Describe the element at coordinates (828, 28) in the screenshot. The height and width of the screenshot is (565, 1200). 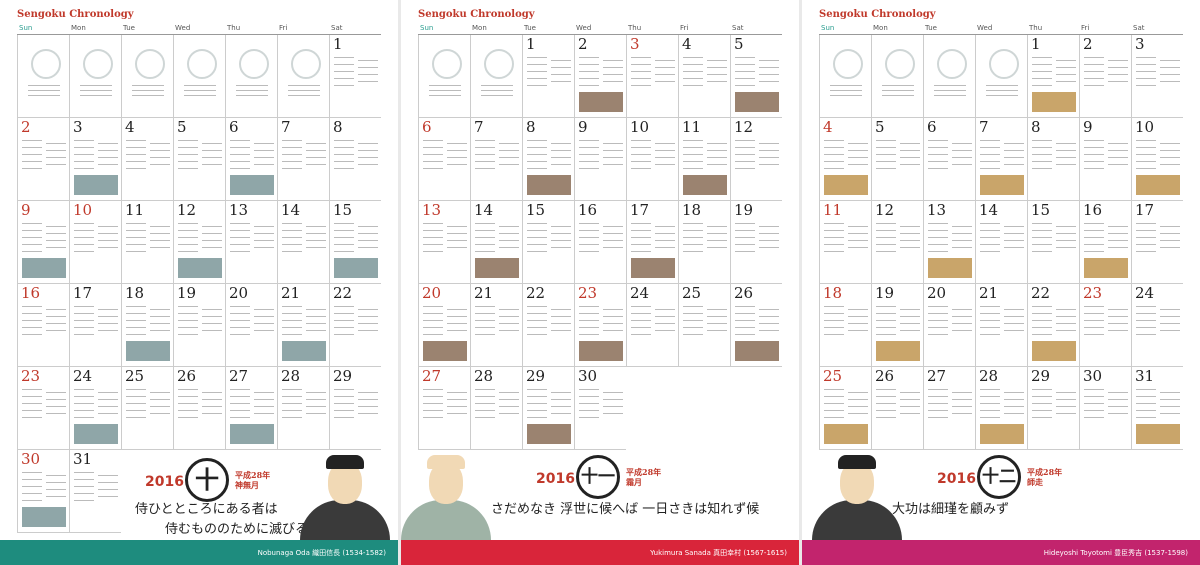
I see `weekday-label: Sun` at that location.